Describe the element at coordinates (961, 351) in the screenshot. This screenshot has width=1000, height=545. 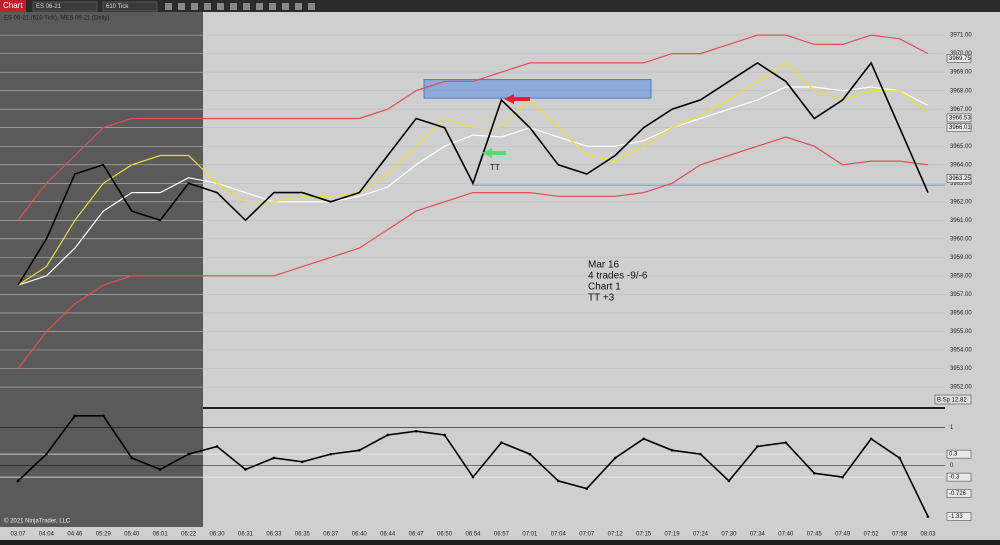
I see `y-tick-label: 3954.00` at that location.